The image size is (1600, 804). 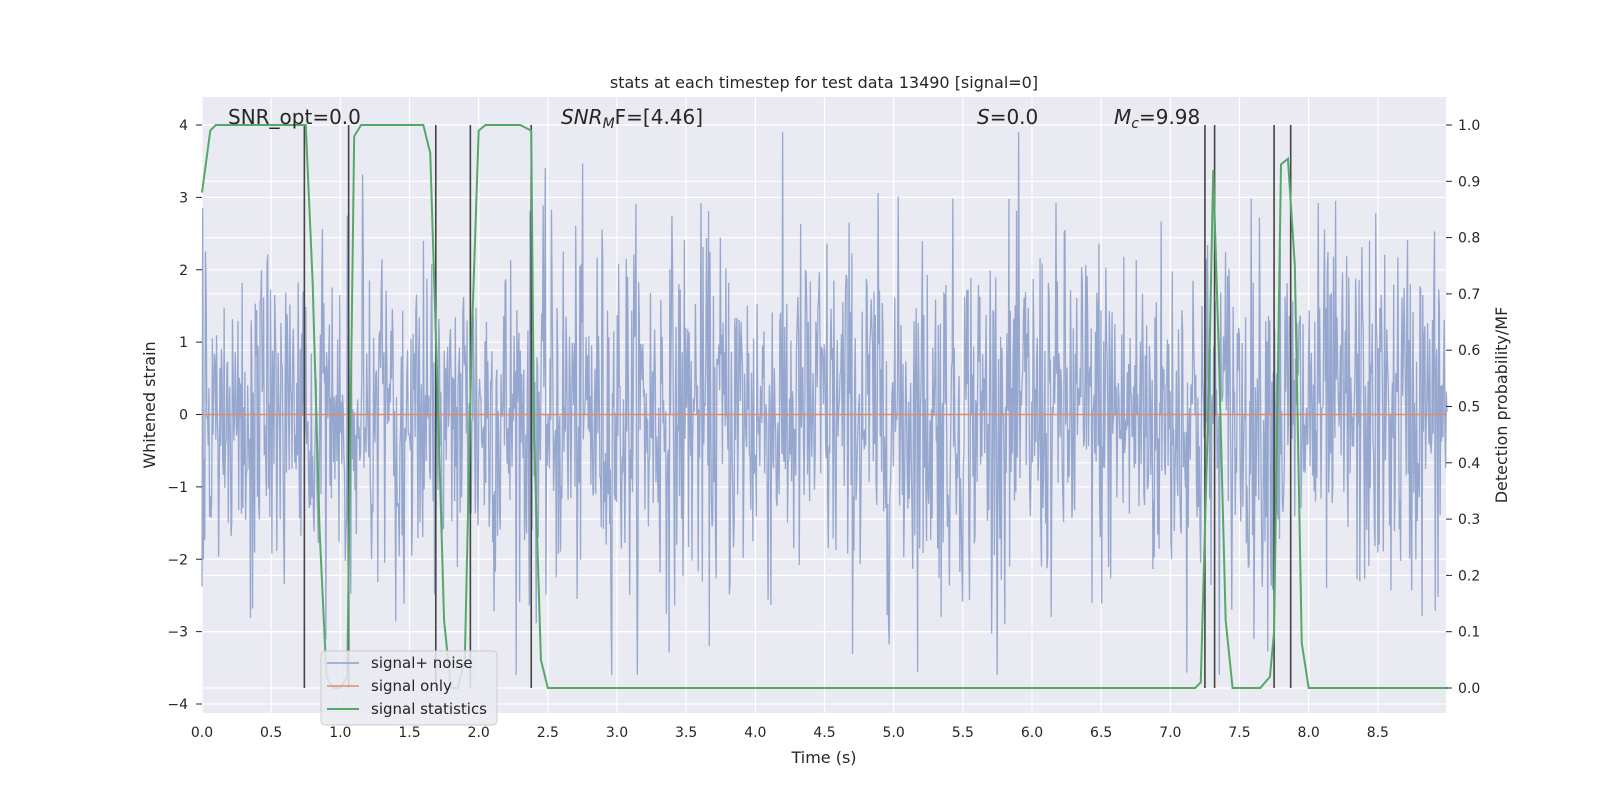 What do you see at coordinates (1501, 405) in the screenshot?
I see `right-y-axis-label: Detection probability/MF` at bounding box center [1501, 405].